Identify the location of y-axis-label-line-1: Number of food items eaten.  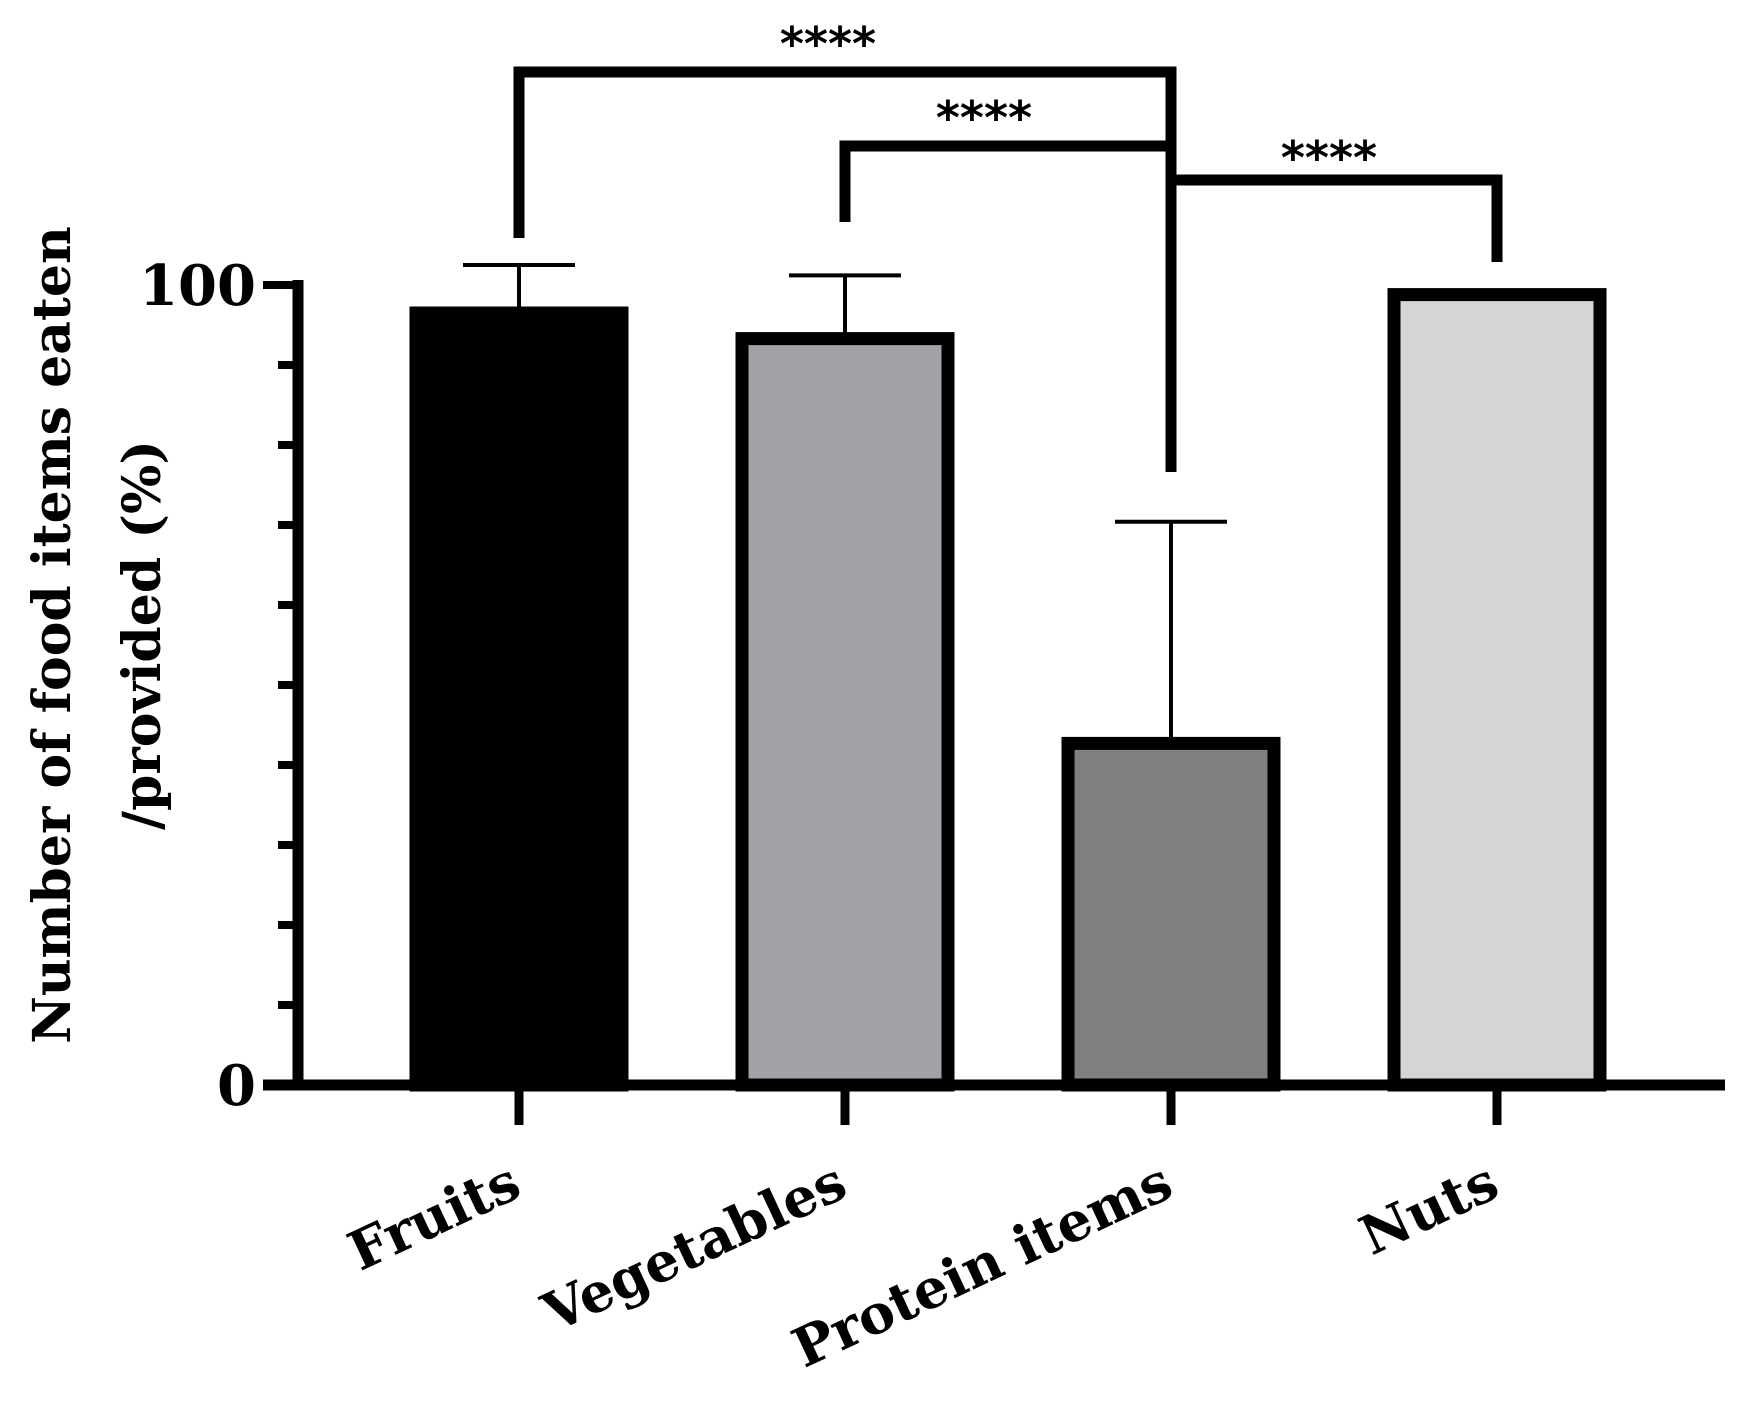
(52, 635).